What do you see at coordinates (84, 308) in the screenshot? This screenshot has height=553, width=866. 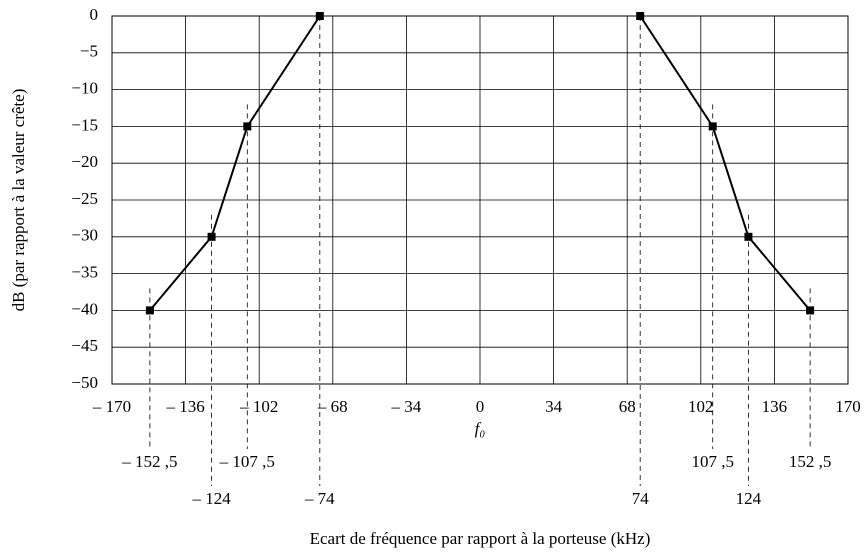 I see `y-tick-label: −40` at bounding box center [84, 308].